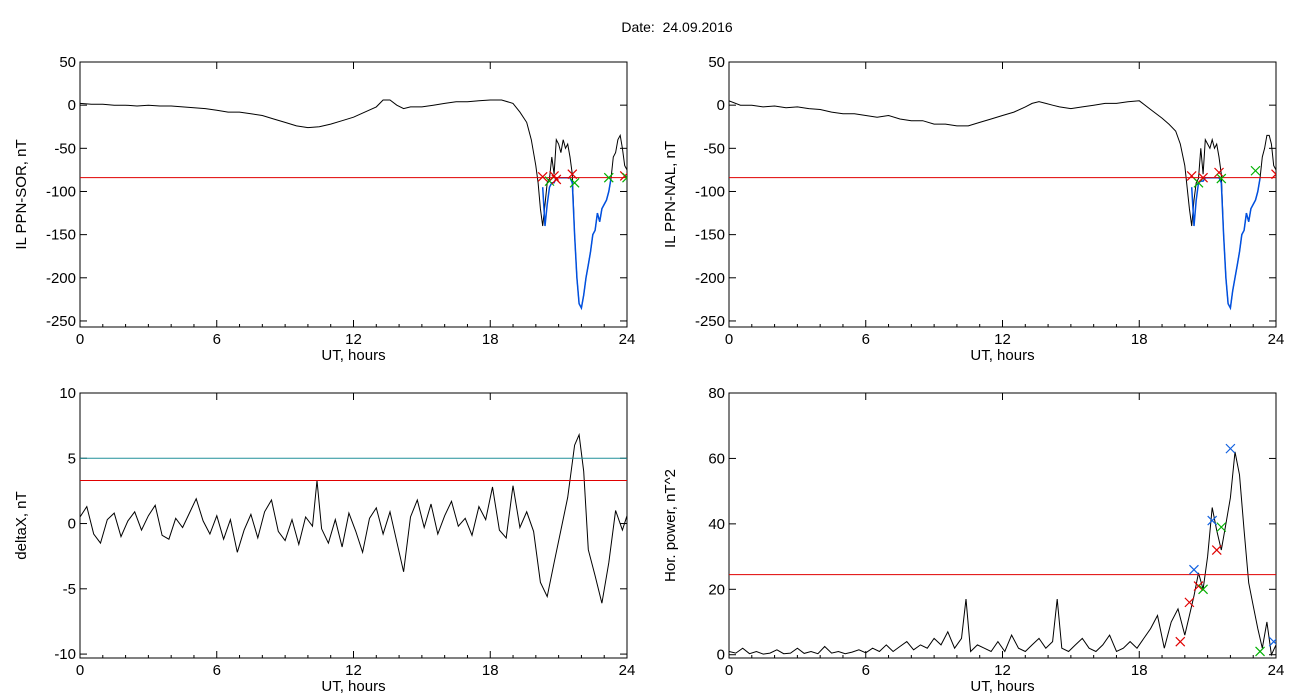  What do you see at coordinates (716, 393) in the screenshot?
I see `y-tick-label: 80` at bounding box center [716, 393].